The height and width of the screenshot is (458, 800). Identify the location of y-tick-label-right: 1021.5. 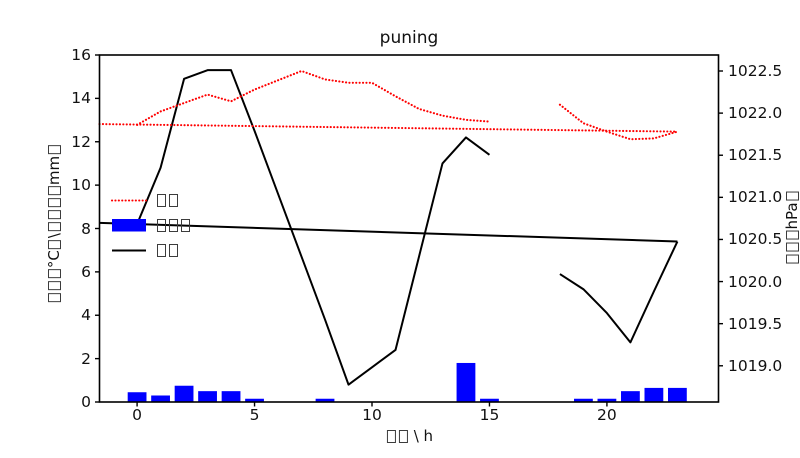
(755, 155).